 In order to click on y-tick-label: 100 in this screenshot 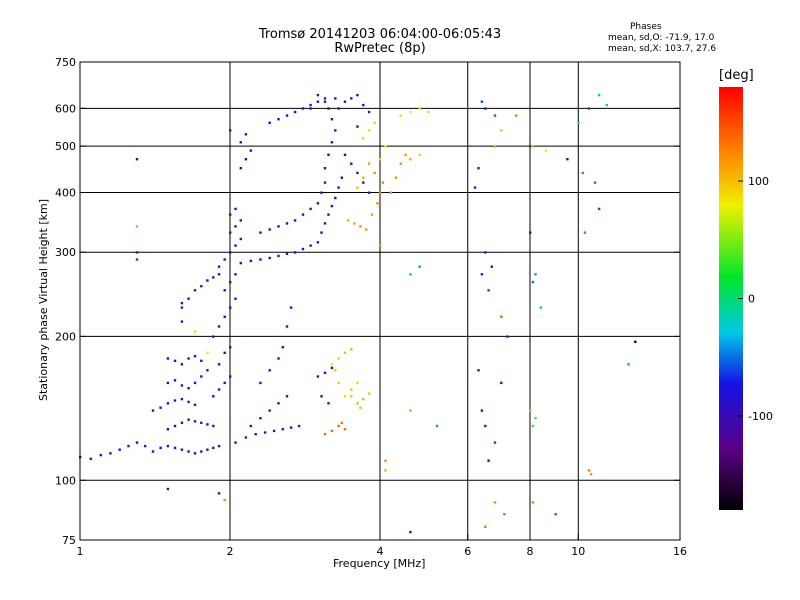, I will do `click(65, 480)`.